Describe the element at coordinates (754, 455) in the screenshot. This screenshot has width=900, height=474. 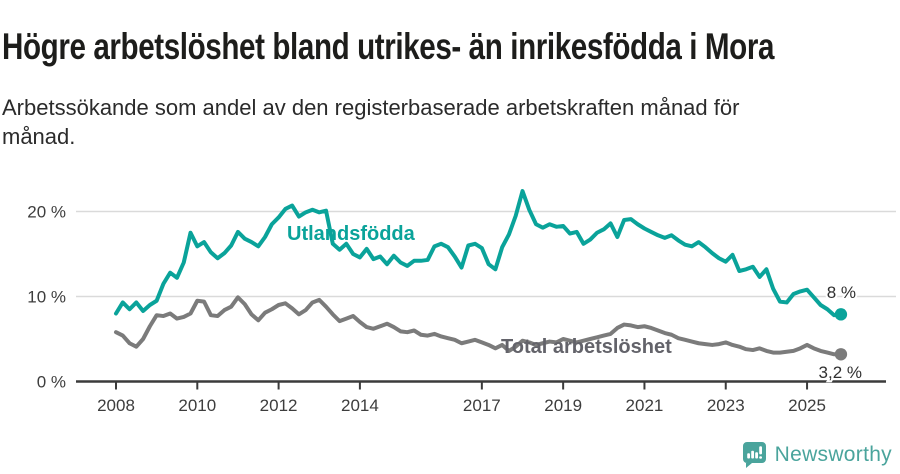
I see `newsworthy-logo-icon` at that location.